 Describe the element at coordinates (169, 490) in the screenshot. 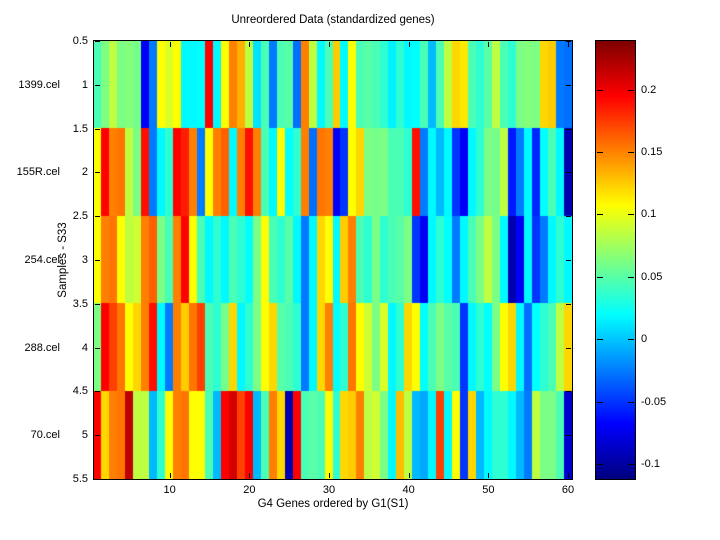

I see `x-tick-label: 10` at that location.